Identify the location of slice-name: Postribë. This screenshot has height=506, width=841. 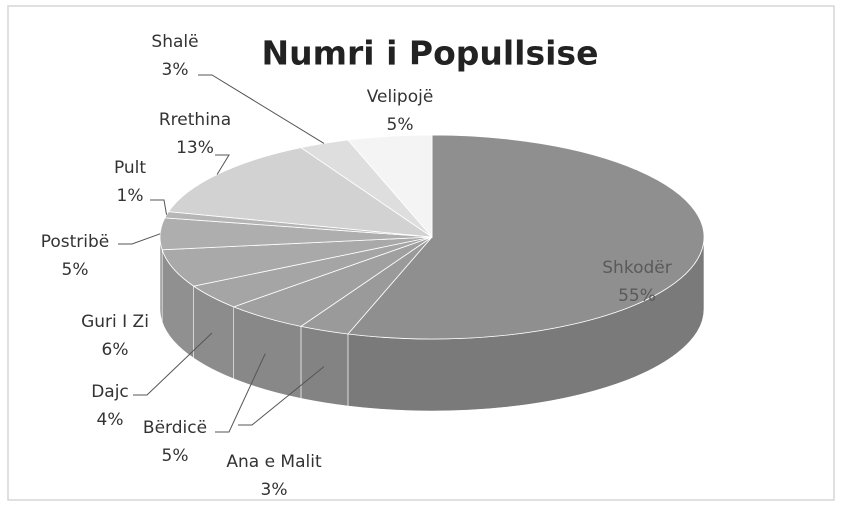
(75, 242).